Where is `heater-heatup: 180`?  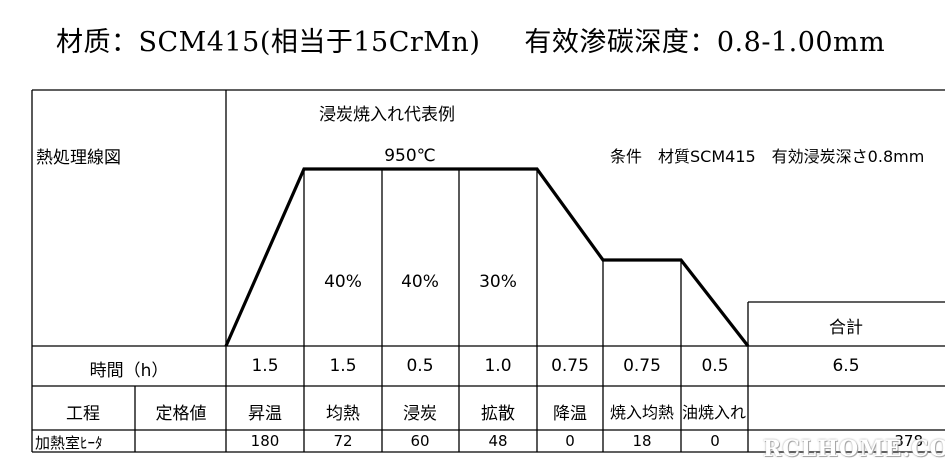
heater-heatup: 180 is located at coordinates (265, 441).